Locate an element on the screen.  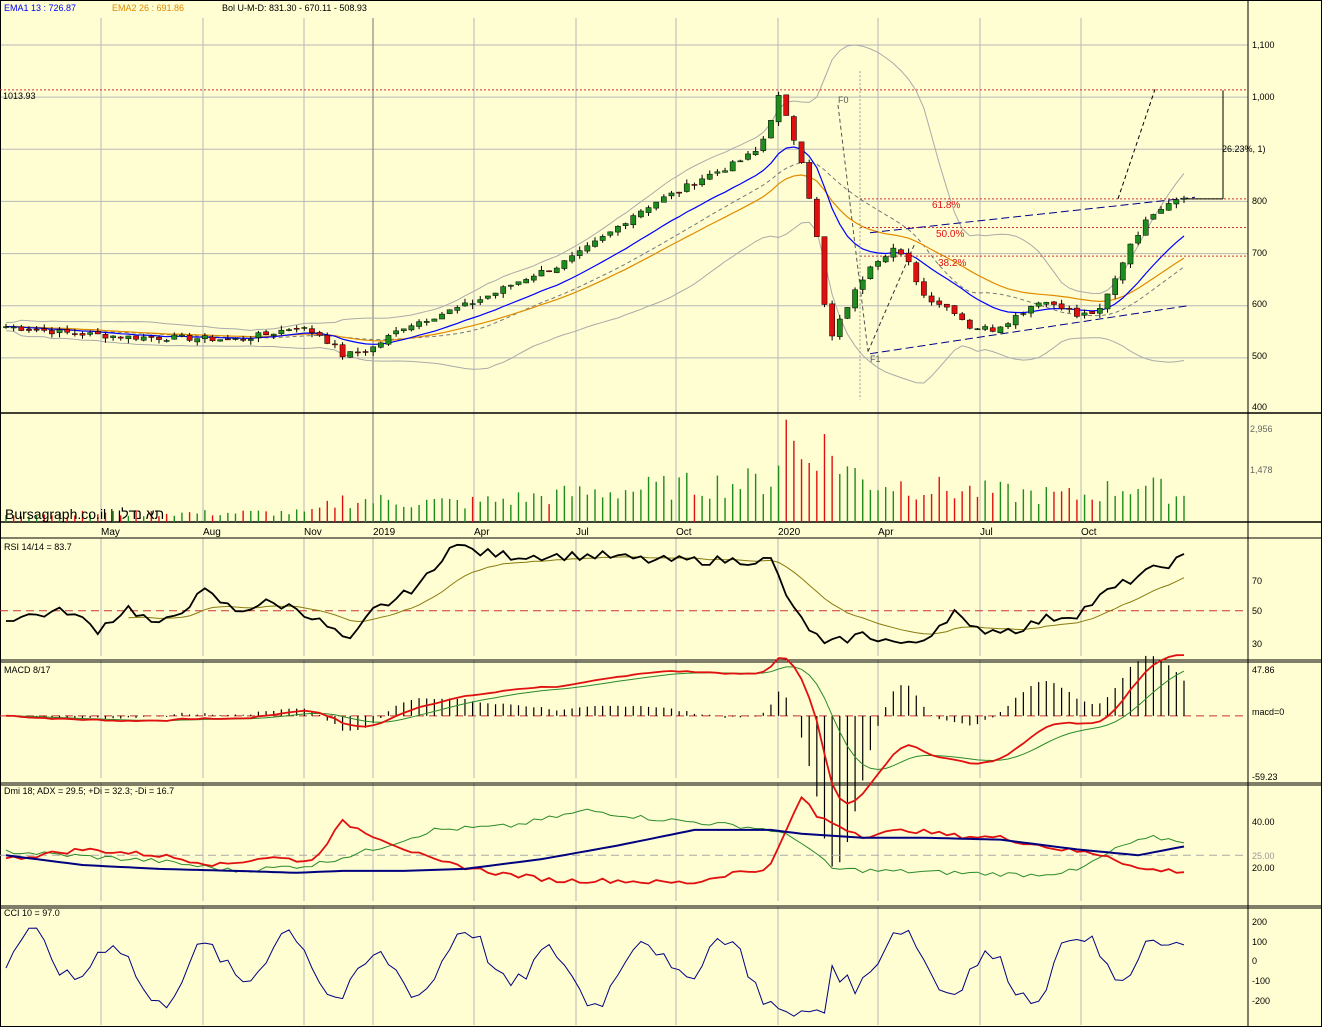
x-tick-label: Nov is located at coordinates (313, 532).